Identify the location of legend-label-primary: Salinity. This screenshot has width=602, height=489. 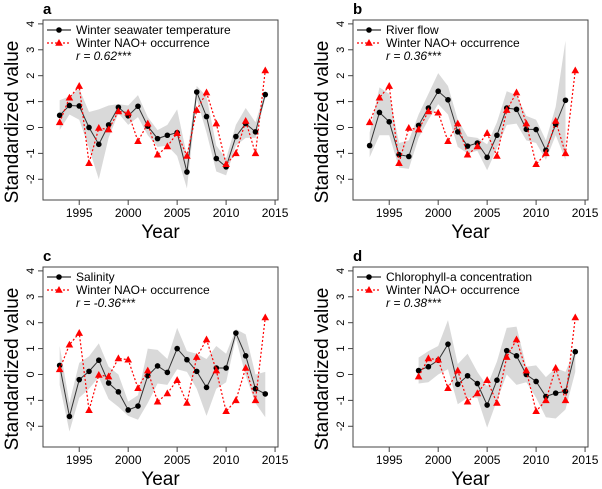
(95, 277).